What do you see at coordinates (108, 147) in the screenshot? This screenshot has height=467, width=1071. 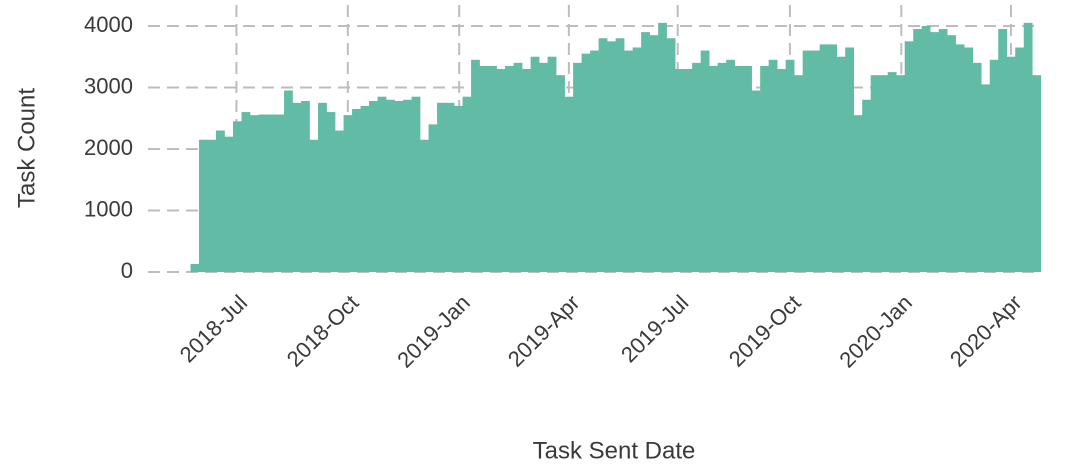 I see `y-tick-label: 2000` at bounding box center [108, 147].